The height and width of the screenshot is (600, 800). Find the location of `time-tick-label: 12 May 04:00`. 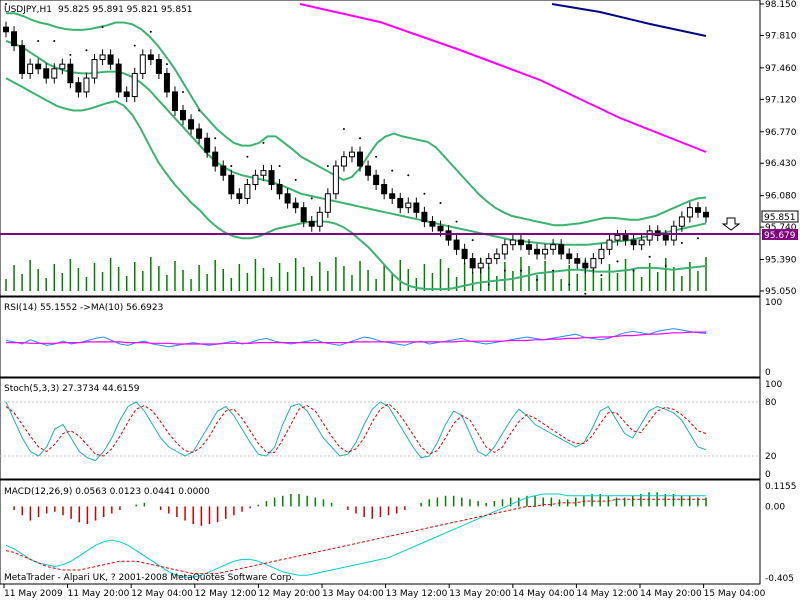

time-tick-label: 12 May 04:00 is located at coordinates (162, 594).